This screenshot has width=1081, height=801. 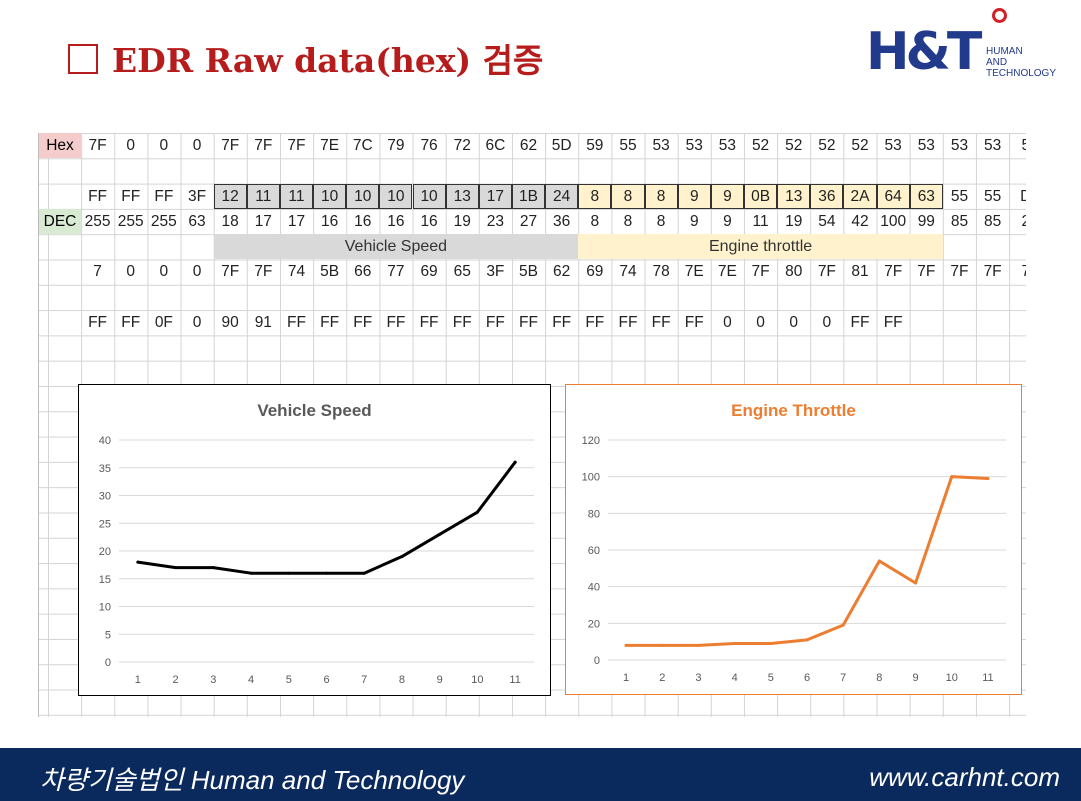 I want to click on dec-cell: 19, so click(x=794, y=221).